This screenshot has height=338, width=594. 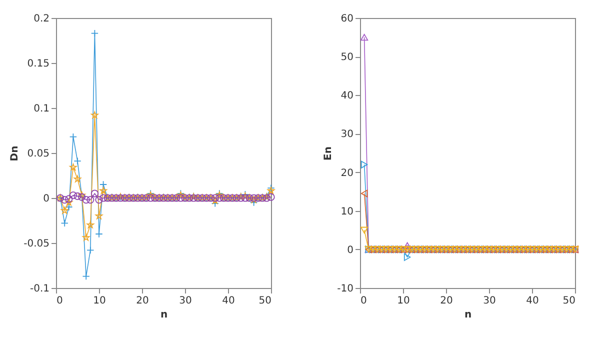 What do you see at coordinates (347, 134) in the screenshot?
I see `y-tick-label: 30` at bounding box center [347, 134].